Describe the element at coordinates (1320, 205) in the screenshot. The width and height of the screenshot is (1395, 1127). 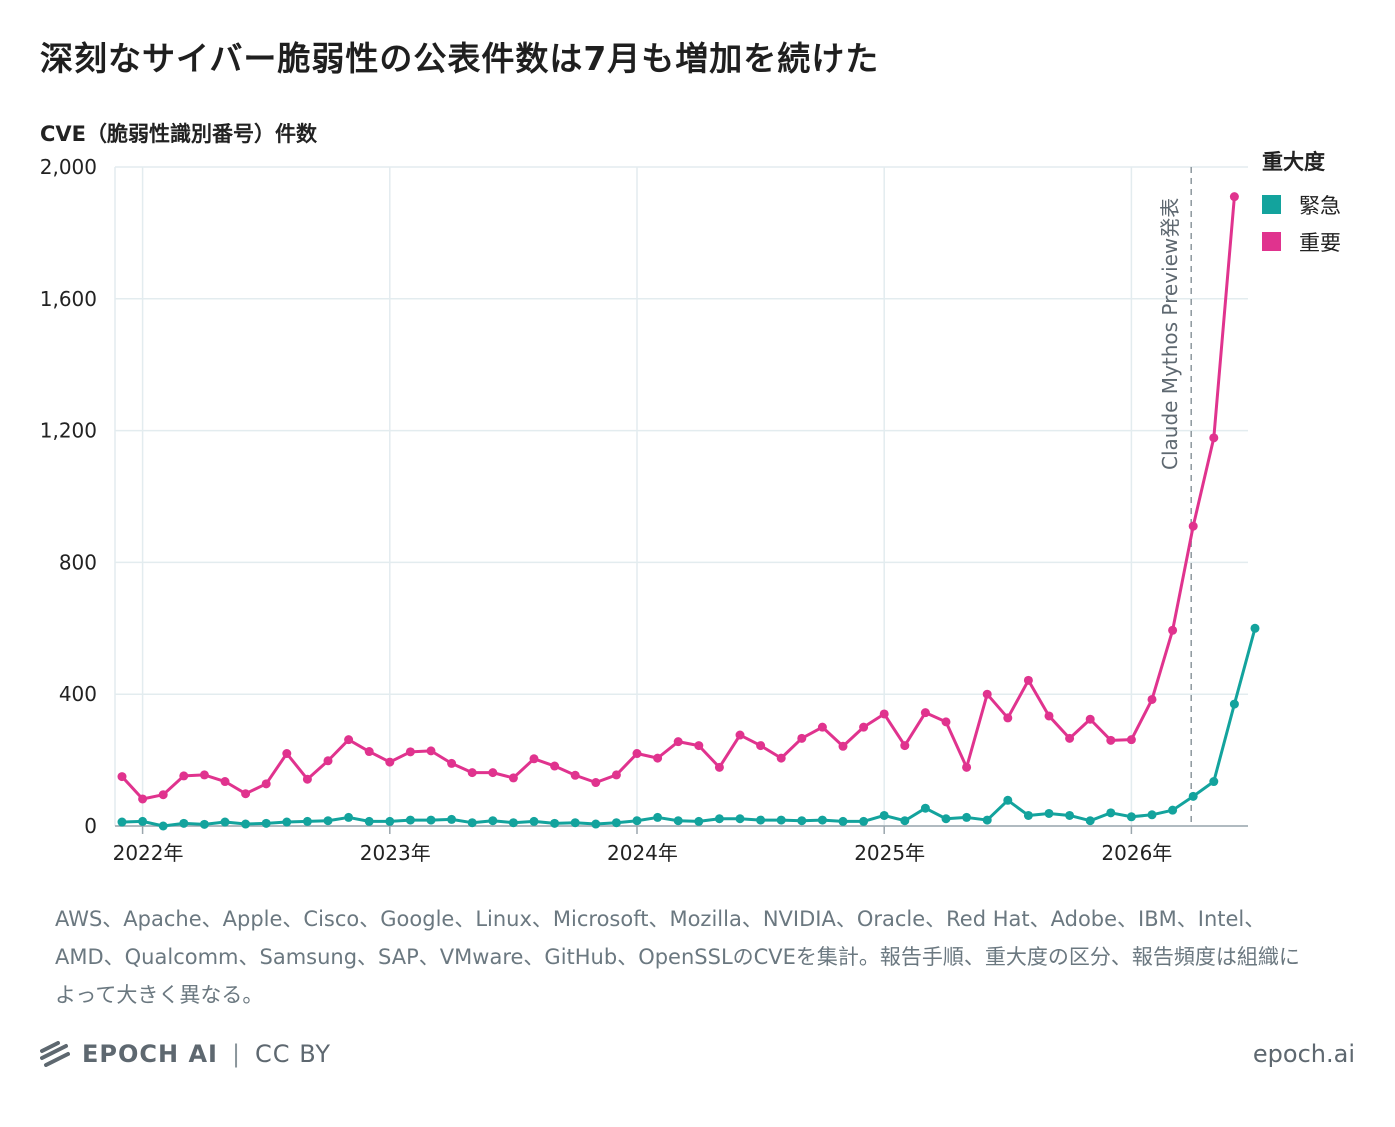
I see `legend-label-critical: 緊急` at that location.